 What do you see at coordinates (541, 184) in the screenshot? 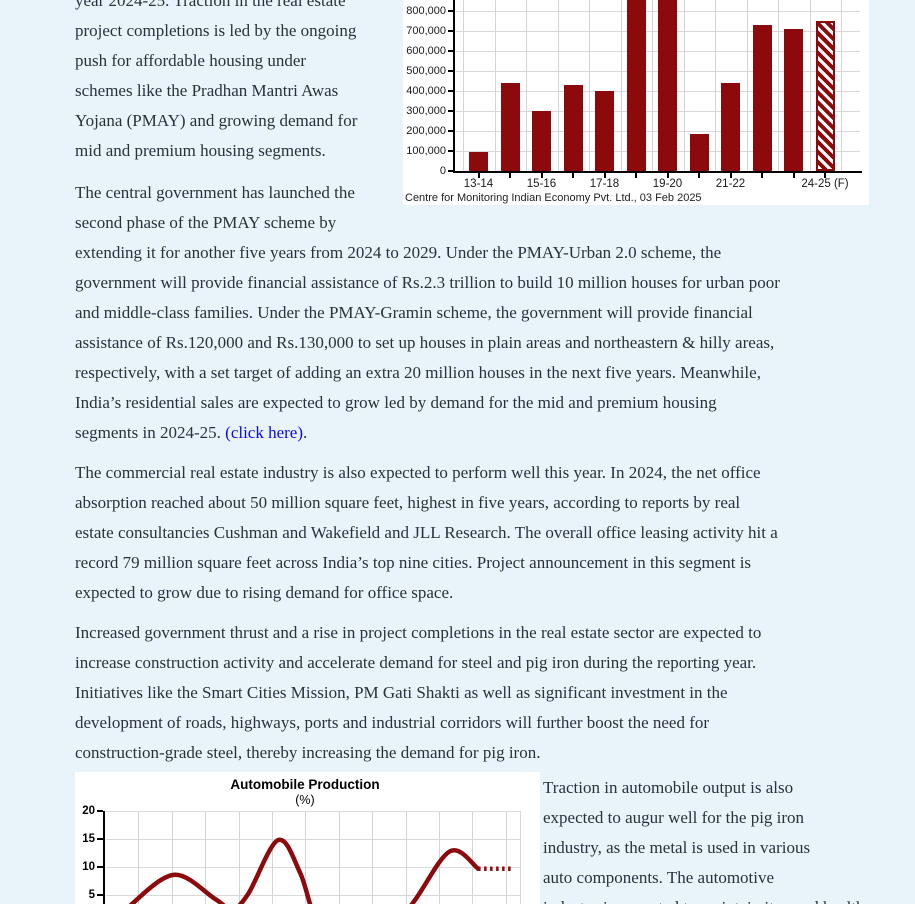
I see `x-axis-label: 15-16` at bounding box center [541, 184].